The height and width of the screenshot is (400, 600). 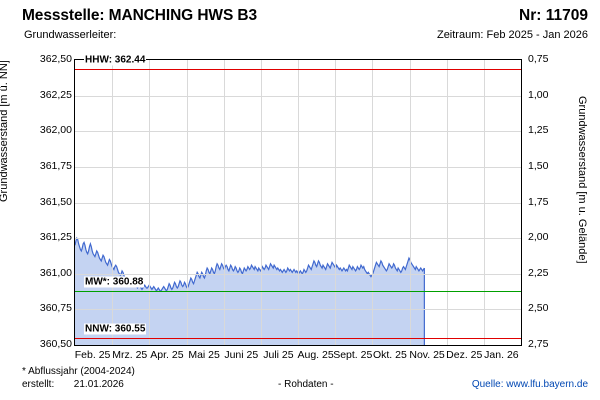 I want to click on y-tick-left: 361,25, so click(x=55, y=237).